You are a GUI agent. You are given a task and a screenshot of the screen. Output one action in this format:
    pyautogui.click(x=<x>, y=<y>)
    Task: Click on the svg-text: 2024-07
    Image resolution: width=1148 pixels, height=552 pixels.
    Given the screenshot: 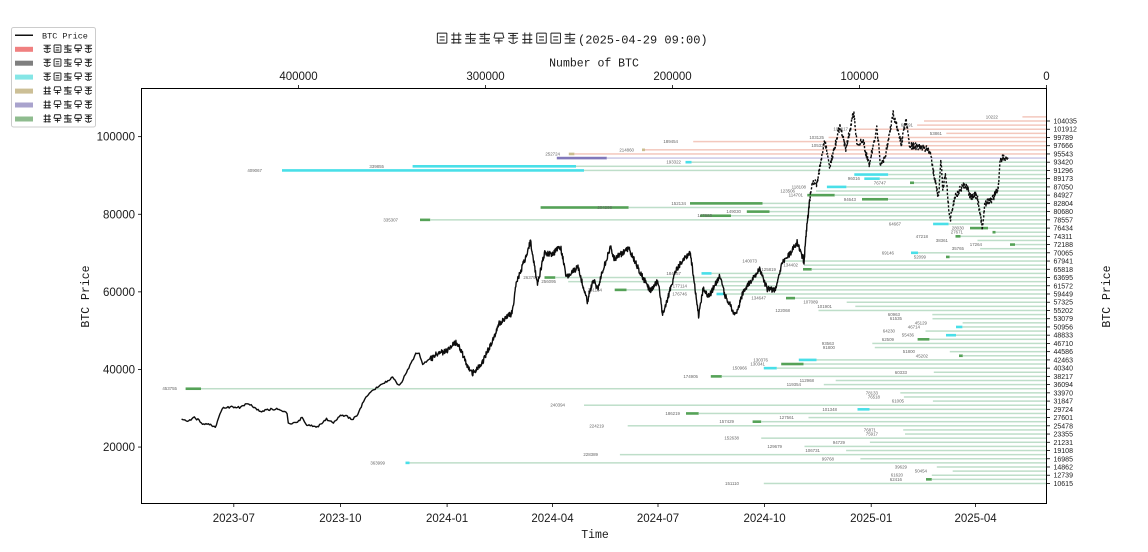 What is the action you would take?
    pyautogui.click(x=658, y=519)
    